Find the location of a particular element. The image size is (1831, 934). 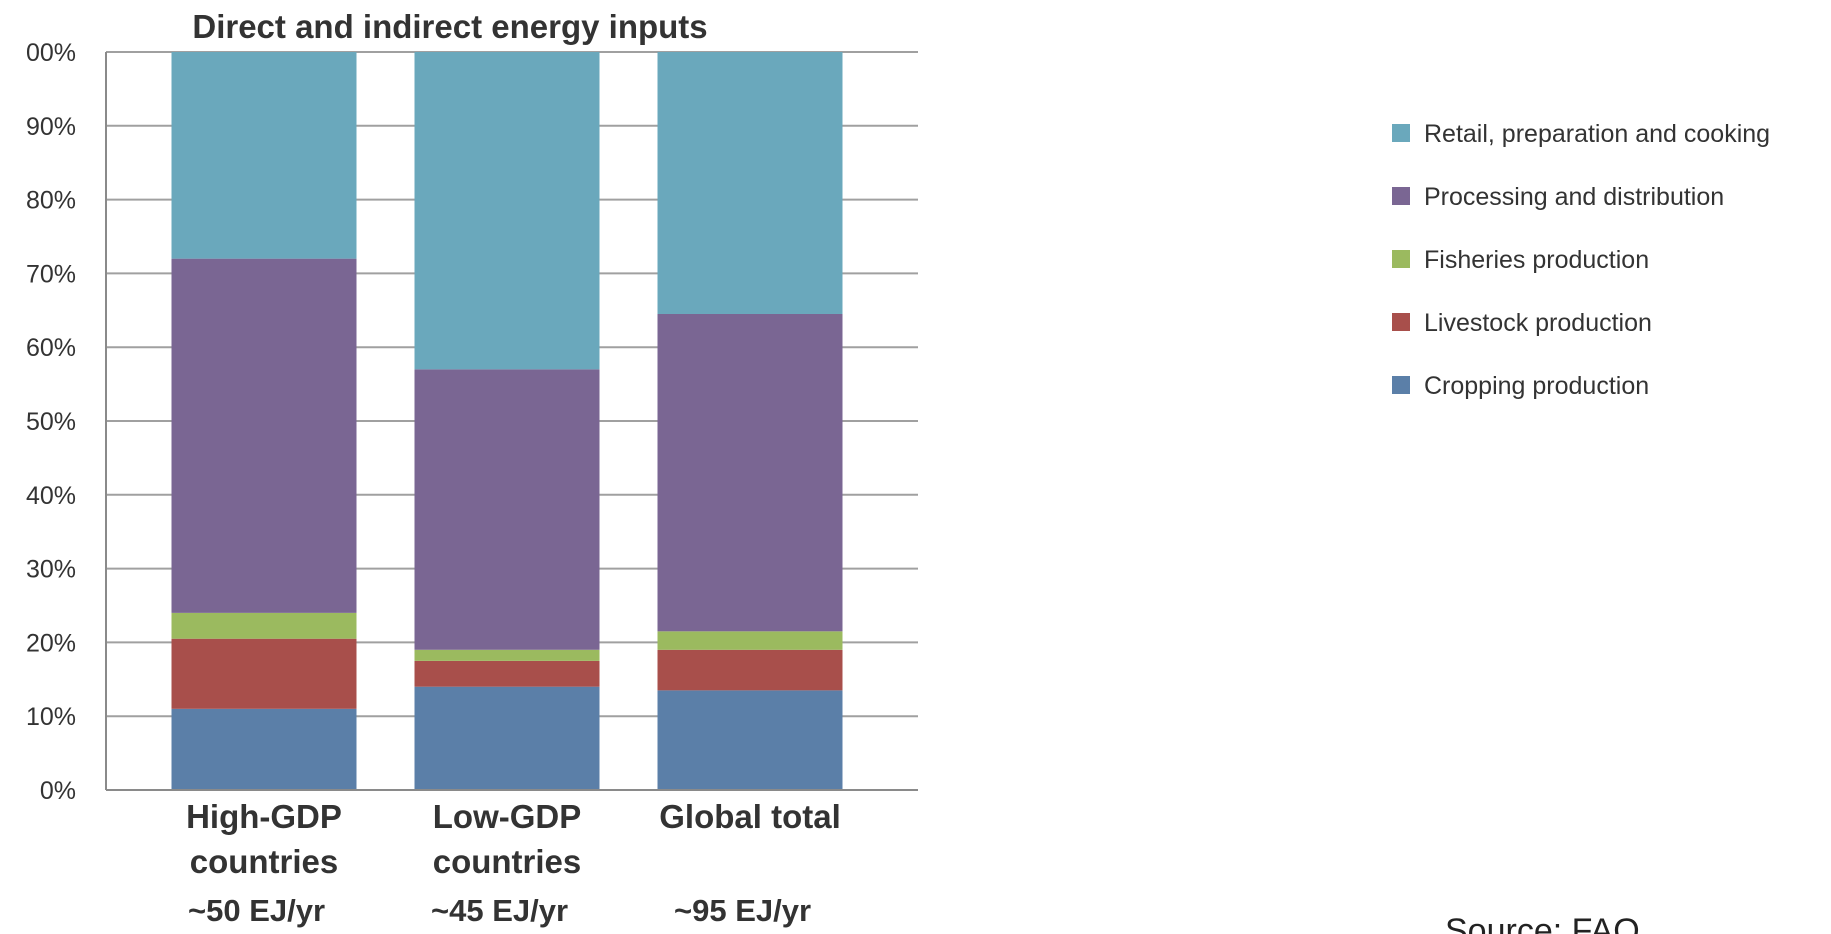

y-tick-label: 60% is located at coordinates (51, 348).